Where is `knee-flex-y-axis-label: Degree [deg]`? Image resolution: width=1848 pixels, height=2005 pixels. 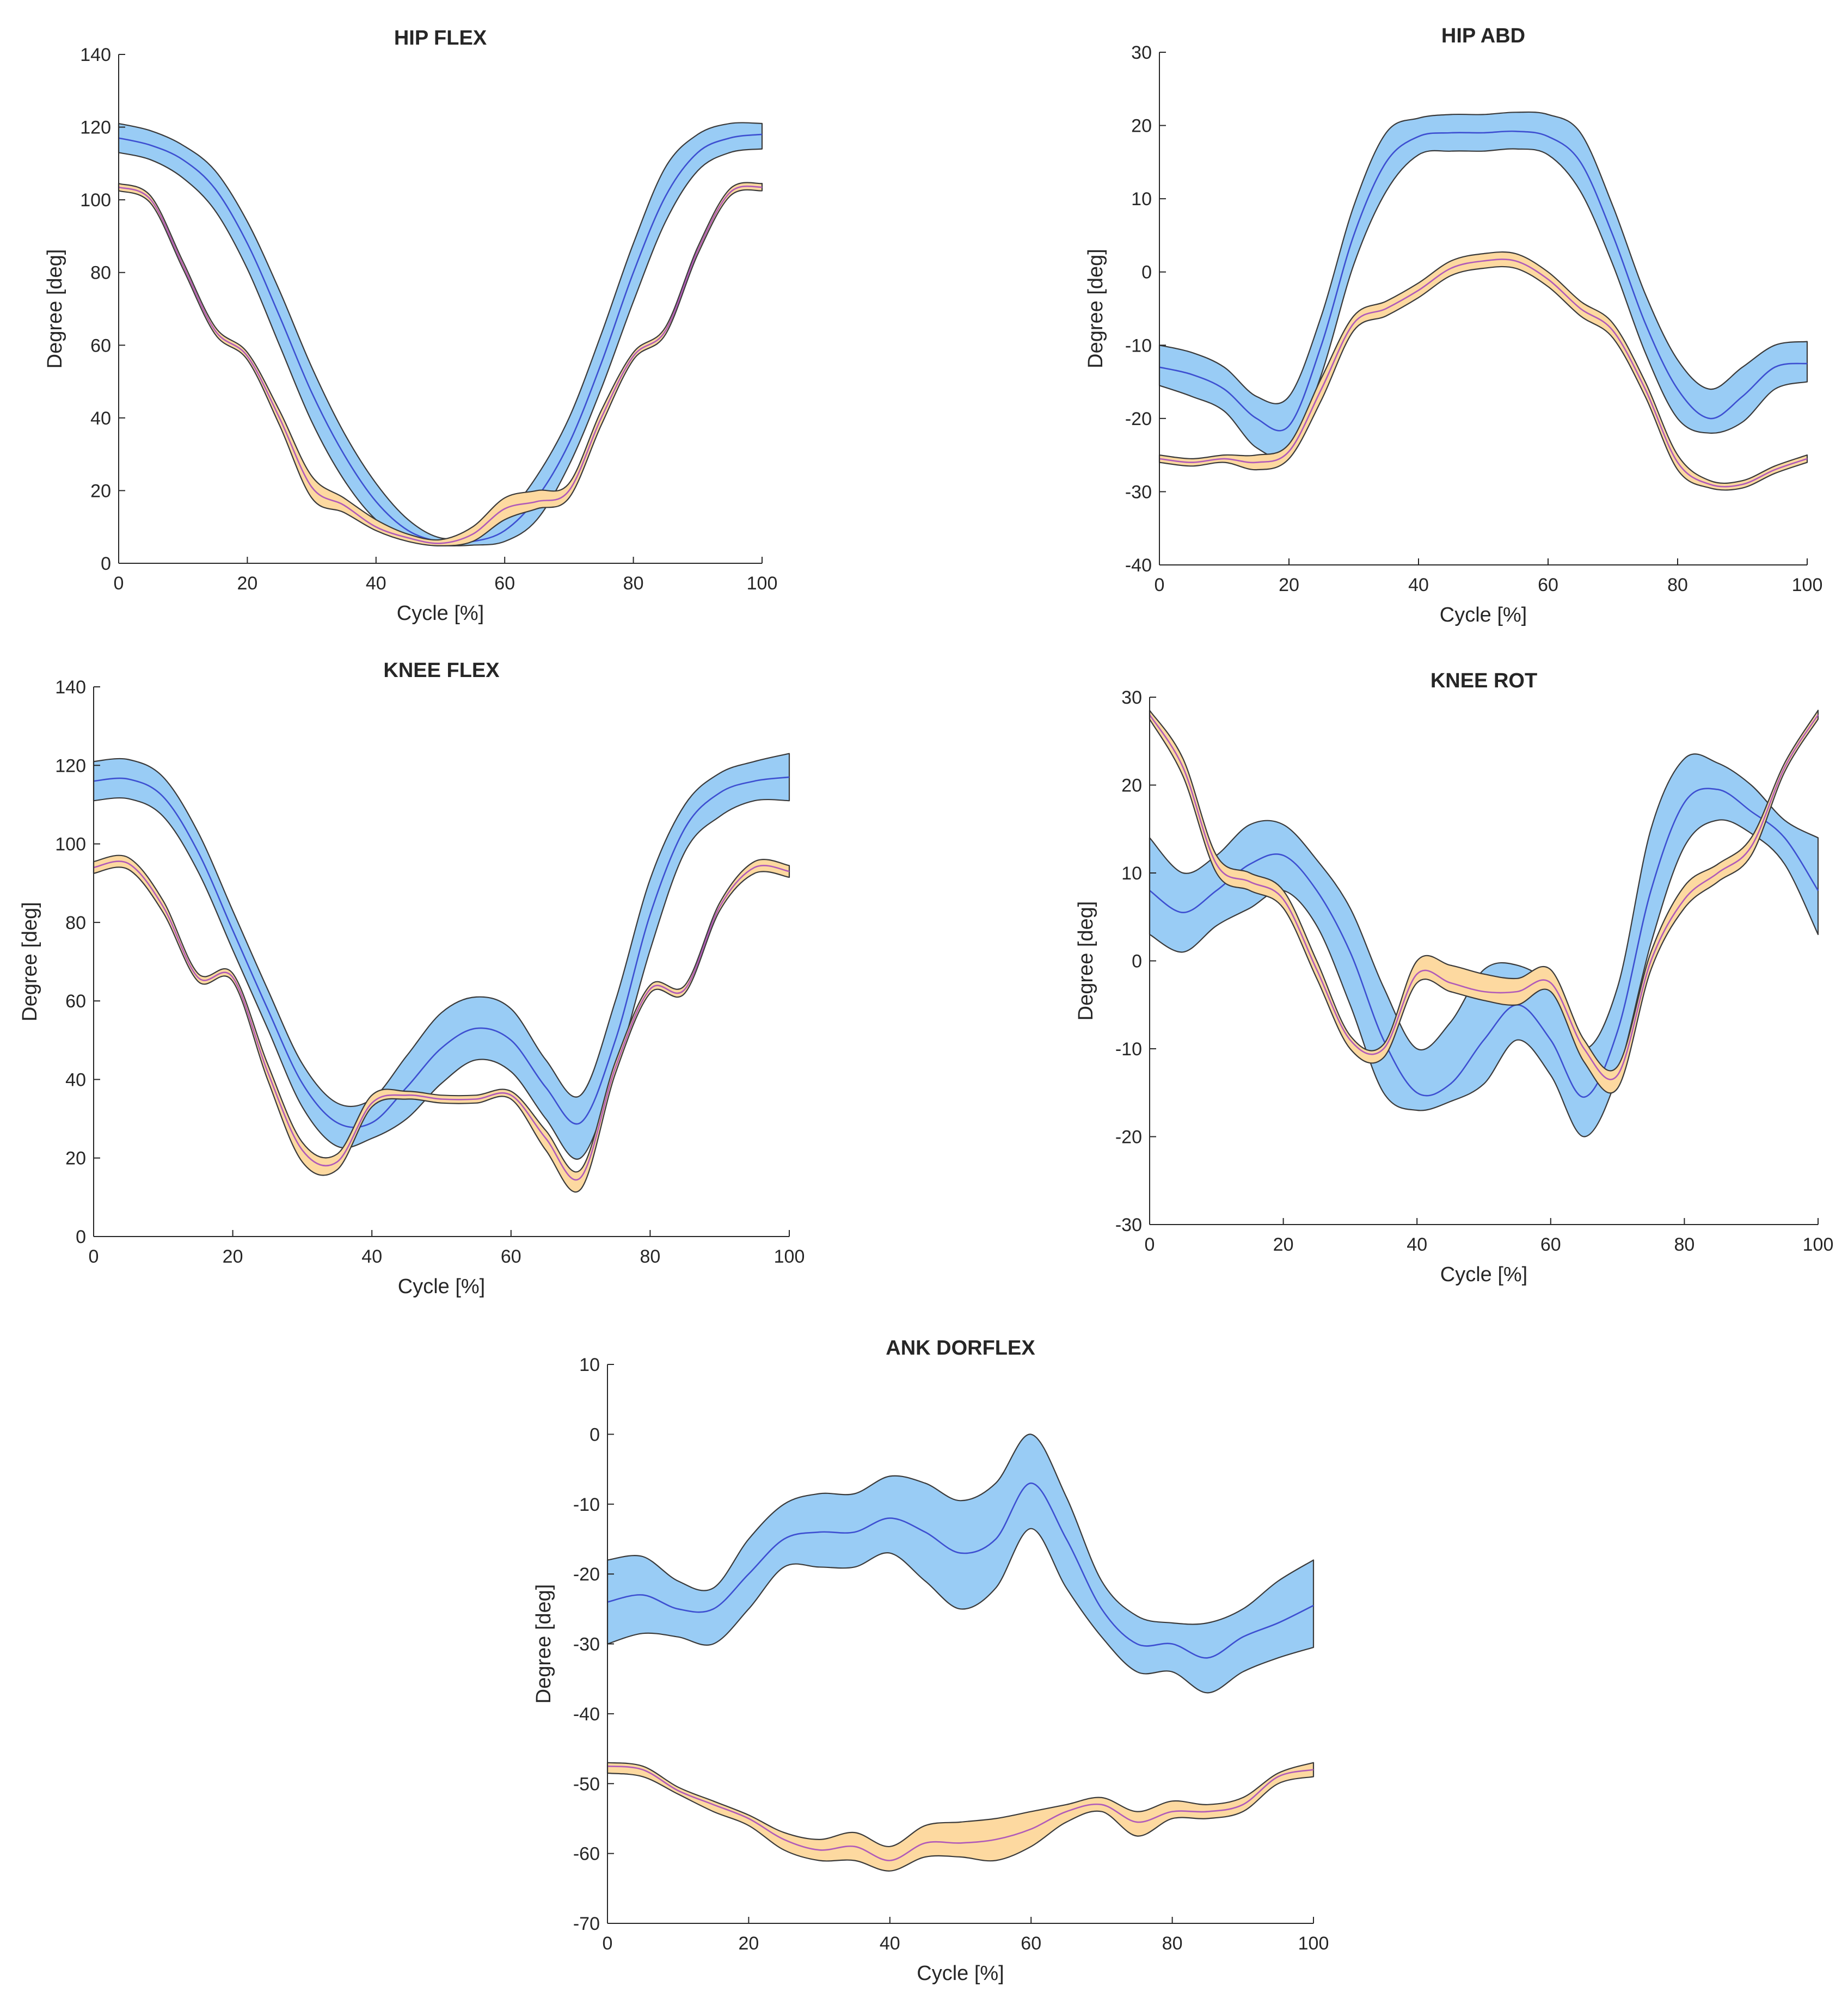 knee-flex-y-axis-label: Degree [deg] is located at coordinates (30, 962).